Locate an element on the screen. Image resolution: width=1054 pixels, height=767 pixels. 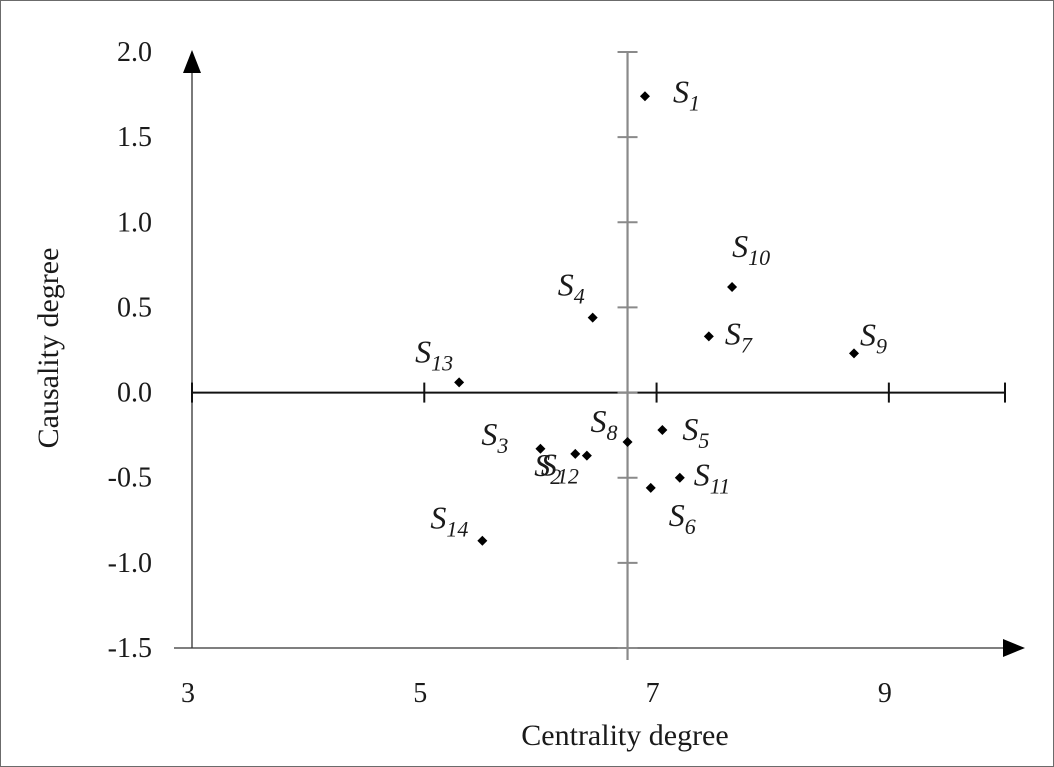
point-label: S3 is located at coordinates (494, 437).